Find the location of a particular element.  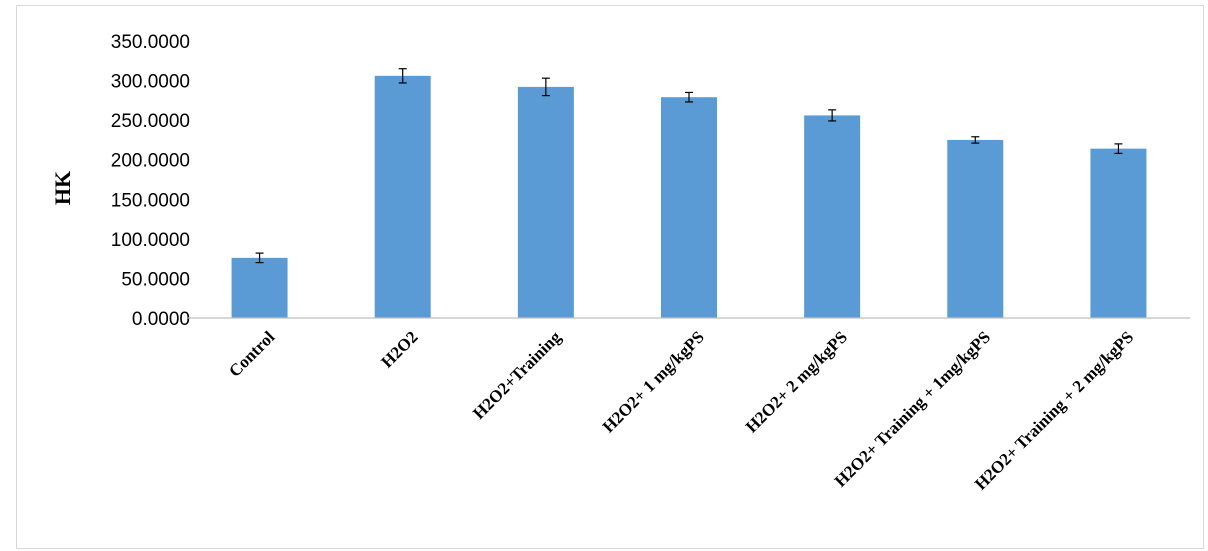

y-tick-label: 50.0000 is located at coordinates (155, 279).